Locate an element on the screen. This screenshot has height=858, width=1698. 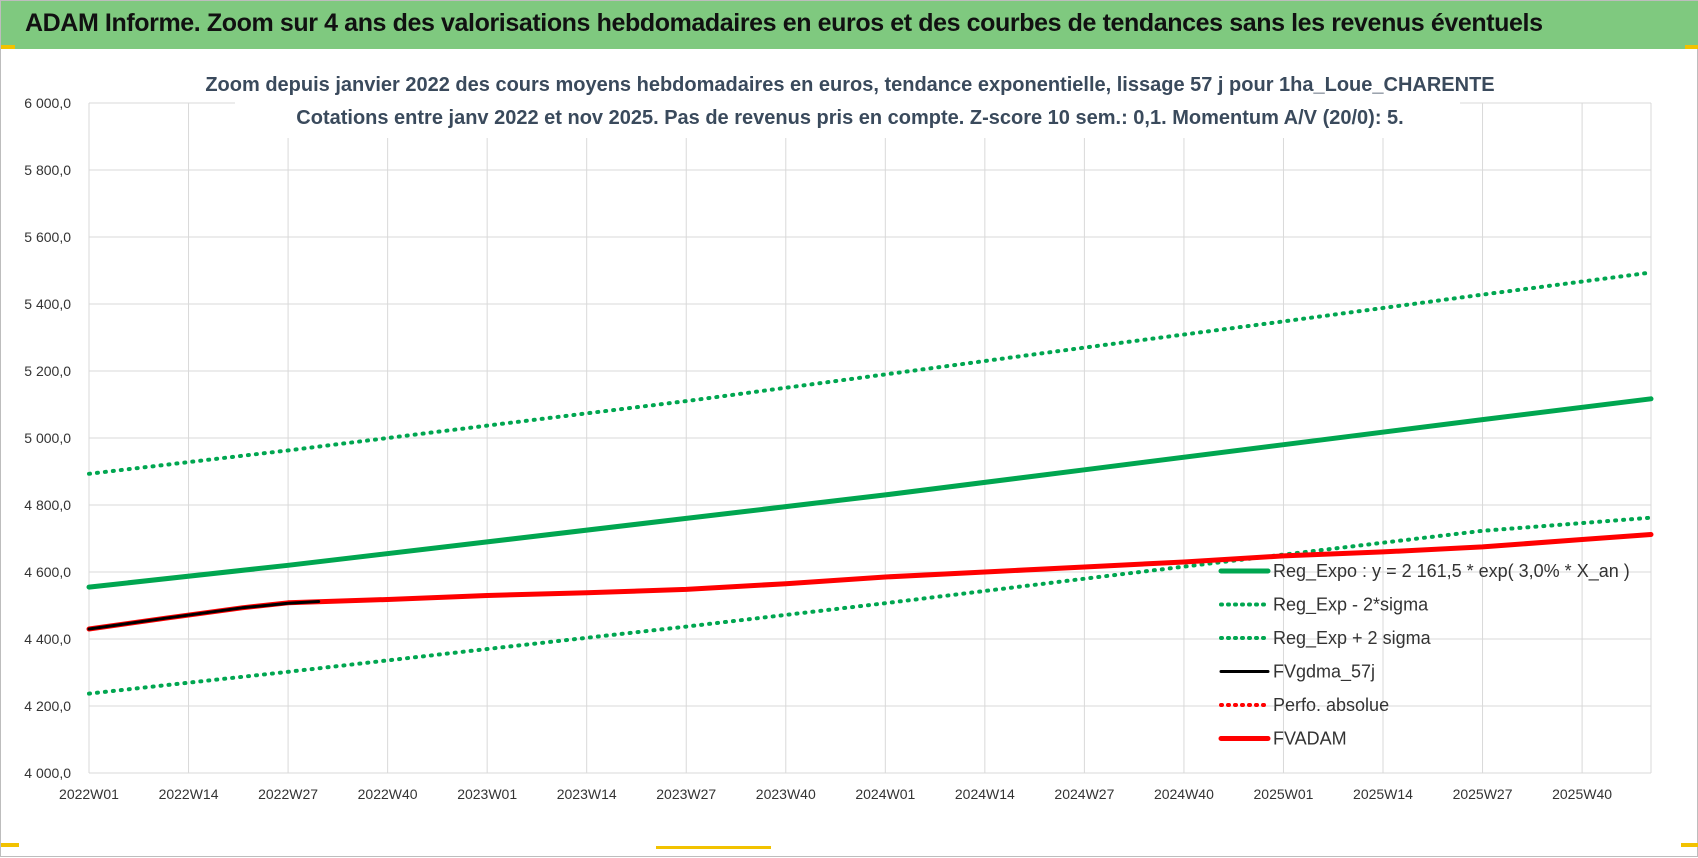
x-tick-label: 2024W40 is located at coordinates (1184, 794).